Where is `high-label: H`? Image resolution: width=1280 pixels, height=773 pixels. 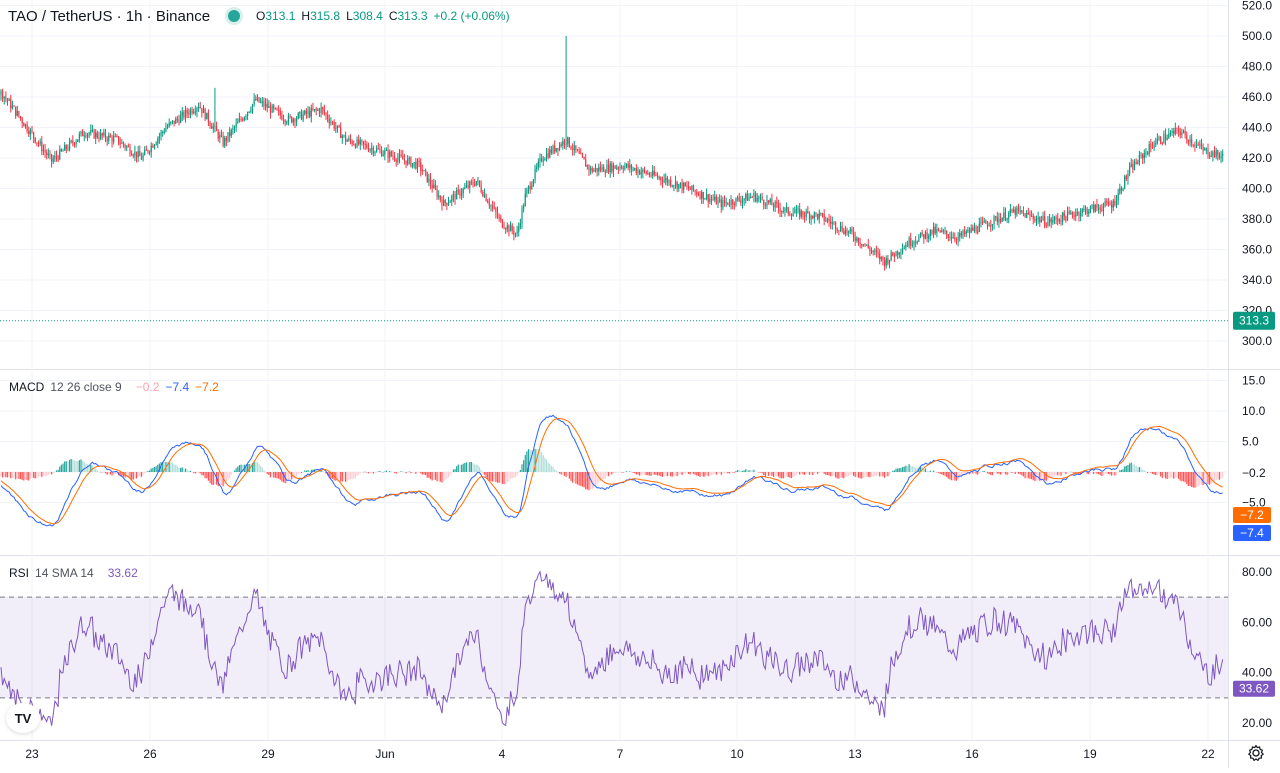 high-label: H is located at coordinates (306, 16).